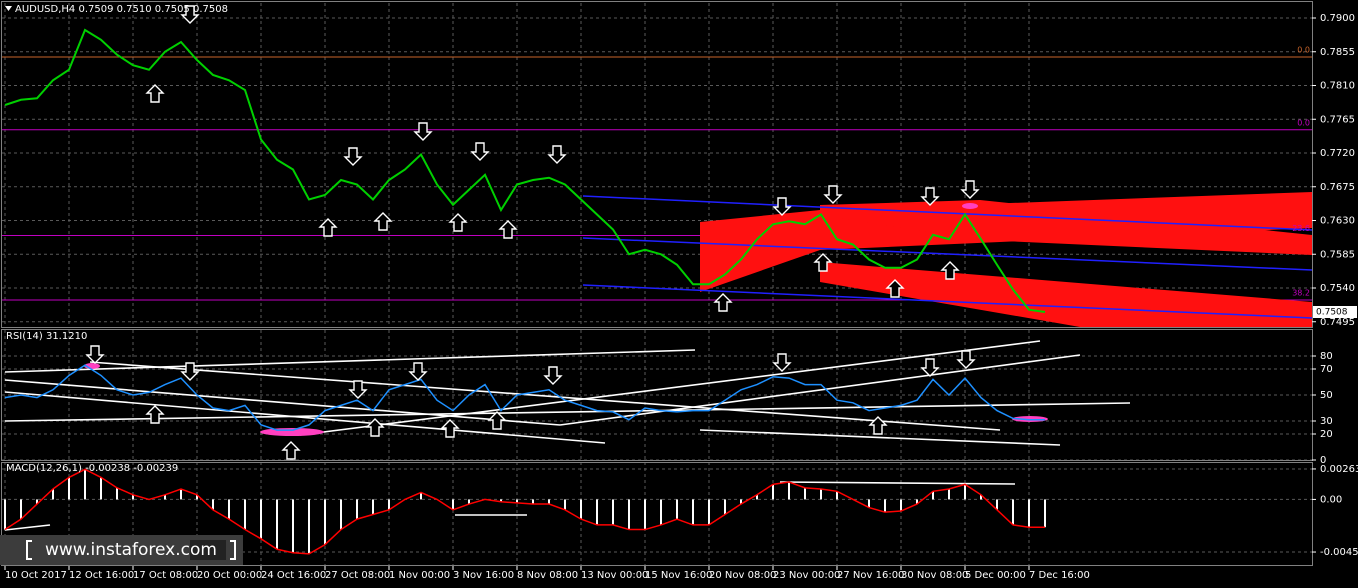 This screenshot has width=1358, height=588. I want to click on x-tick-label: 17 Oct 08:00, so click(165, 575).